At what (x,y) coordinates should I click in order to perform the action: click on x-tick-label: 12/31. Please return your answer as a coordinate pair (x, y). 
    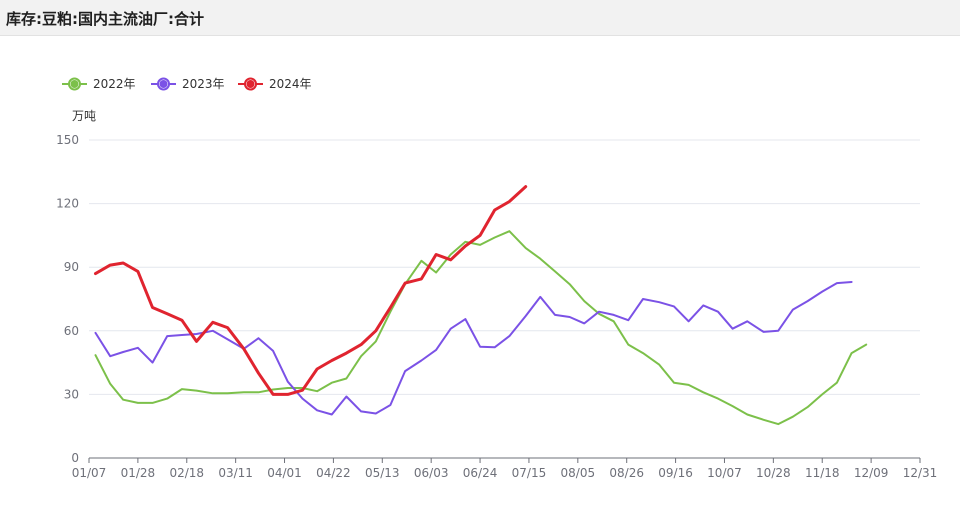
    Looking at the image, I should click on (920, 473).